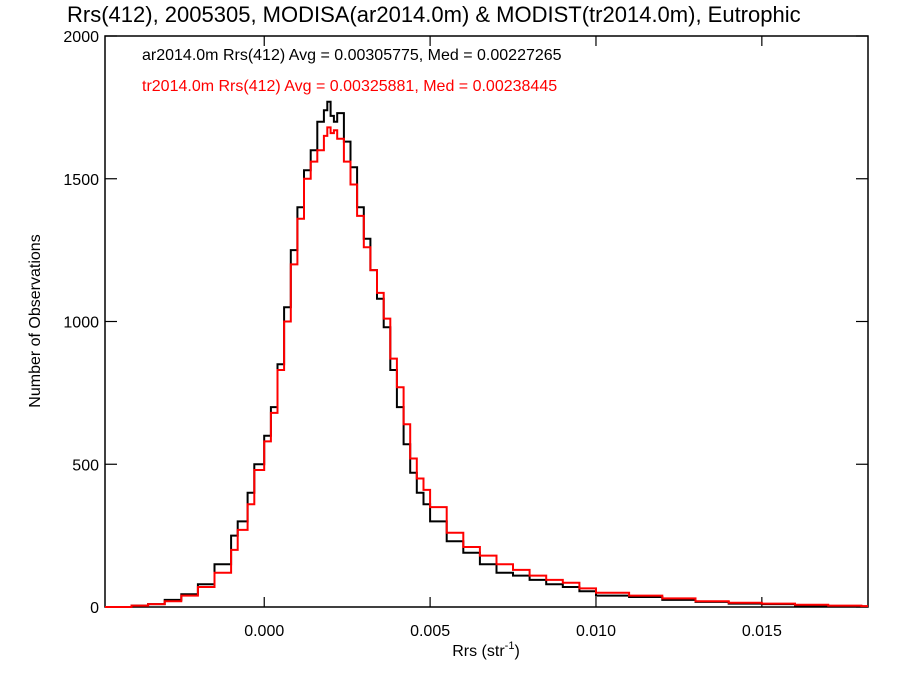 Image resolution: width=900 pixels, height=675 pixels. I want to click on x-tick-label: 0.015, so click(762, 631).